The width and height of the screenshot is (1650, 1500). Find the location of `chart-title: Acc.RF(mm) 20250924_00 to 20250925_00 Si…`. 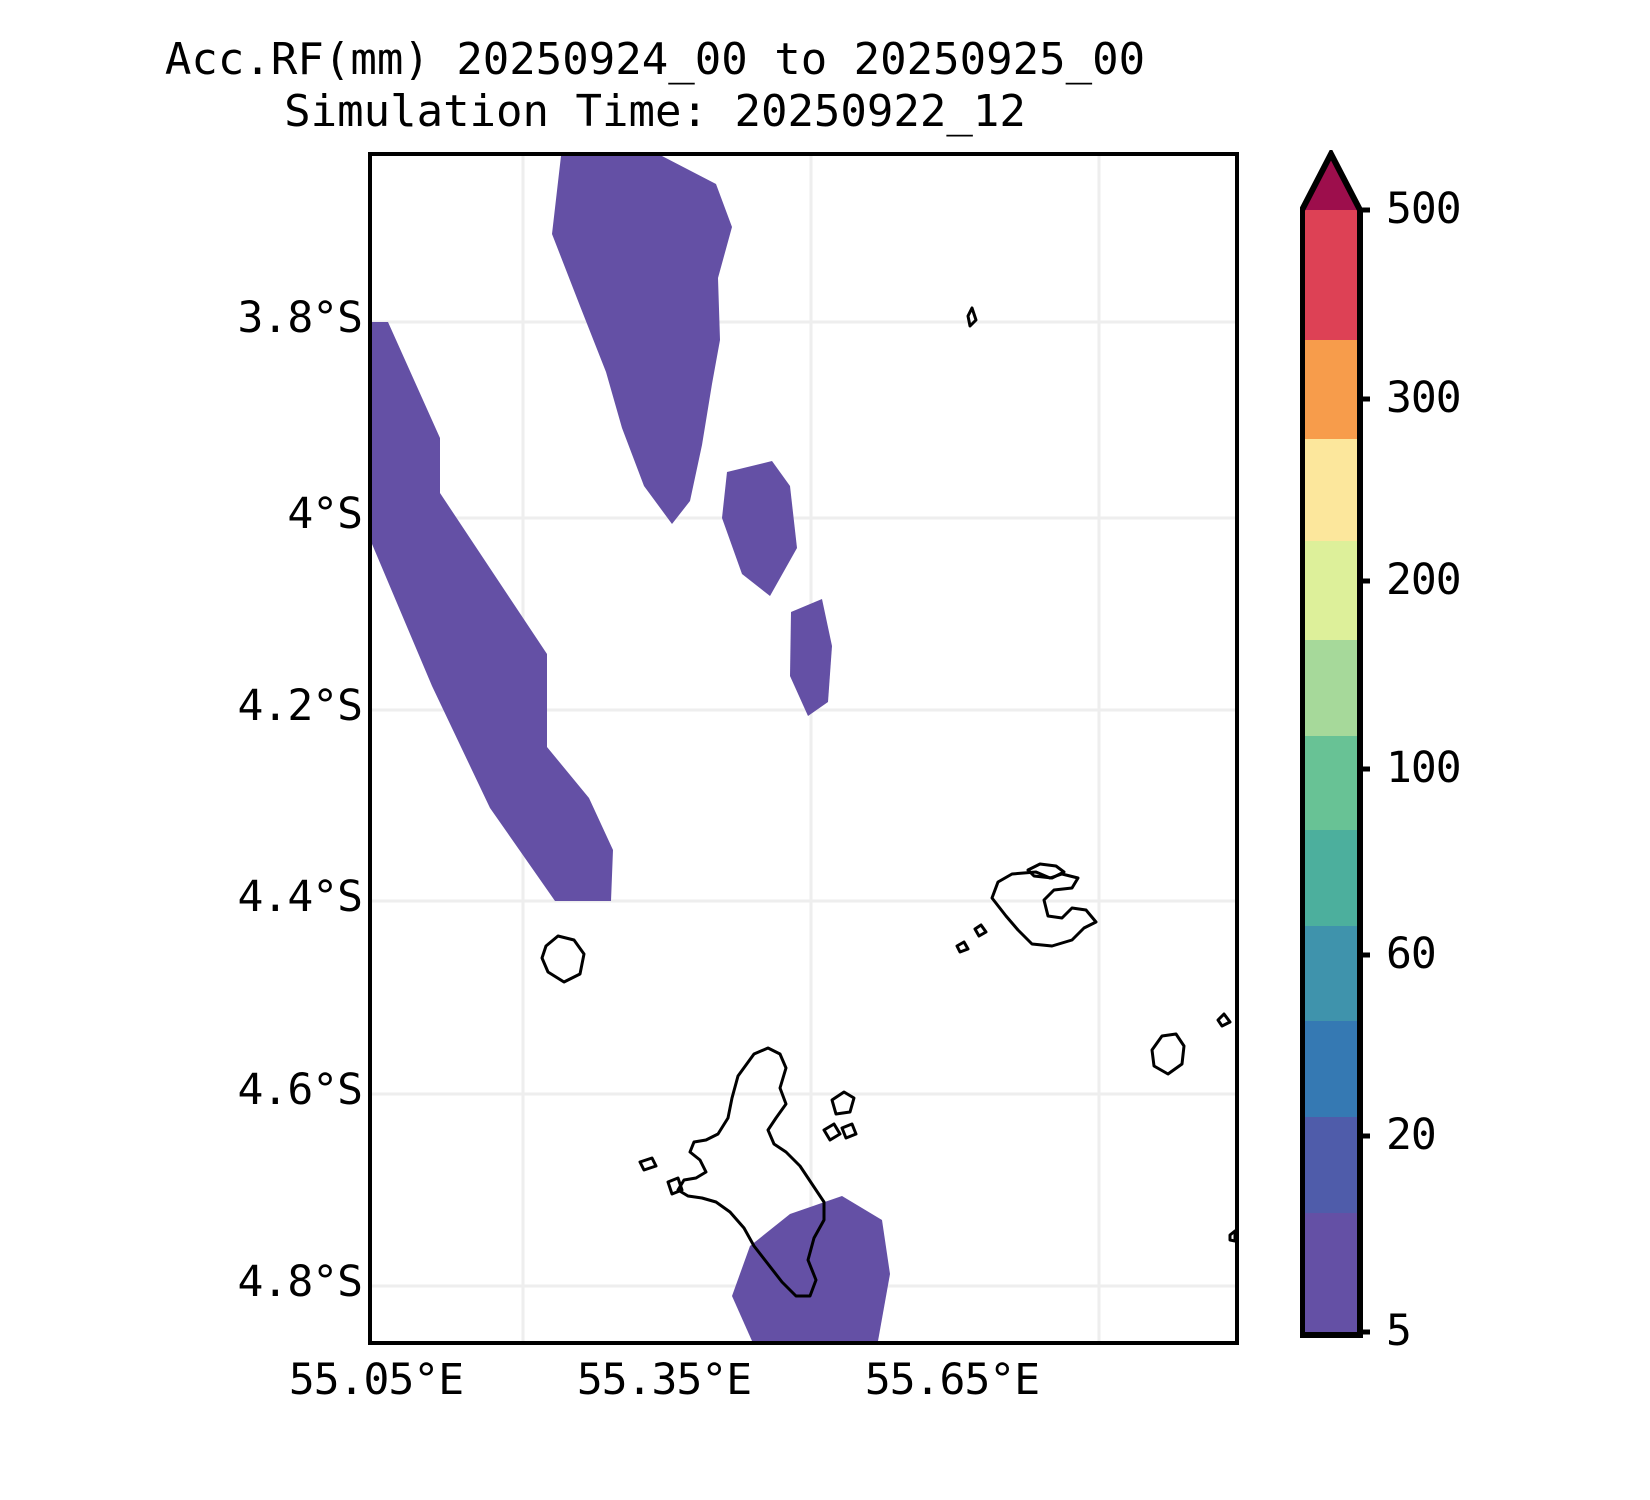

chart-title: Acc.RF(mm) 20250924_00 to 20250925_00 Si… is located at coordinates (655, 86).